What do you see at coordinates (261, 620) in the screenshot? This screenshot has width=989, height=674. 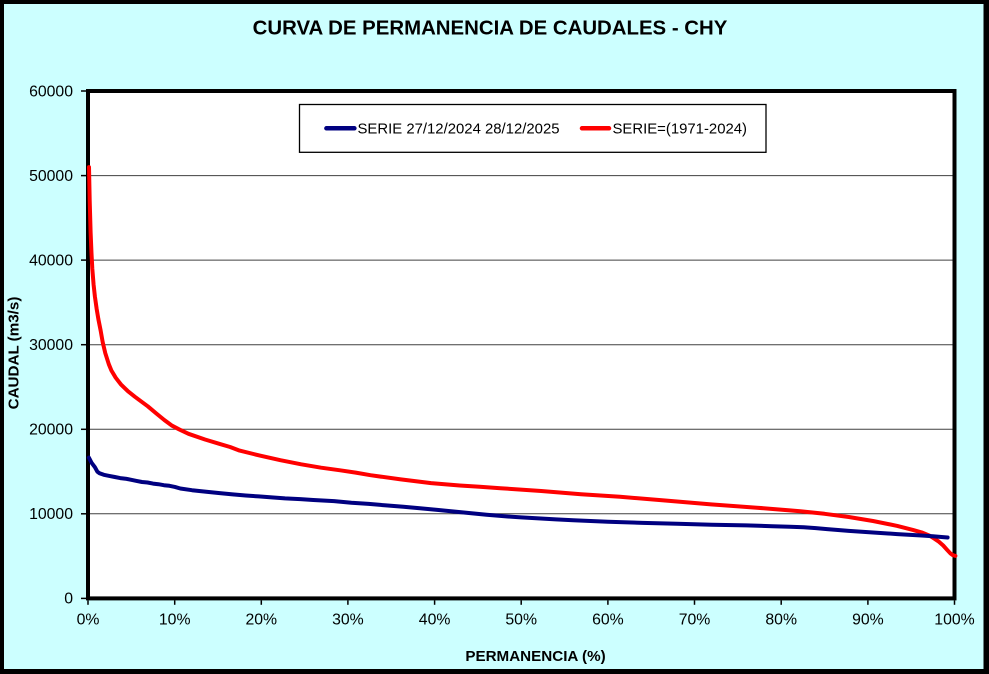 I see `svg-text: 20%` at bounding box center [261, 620].